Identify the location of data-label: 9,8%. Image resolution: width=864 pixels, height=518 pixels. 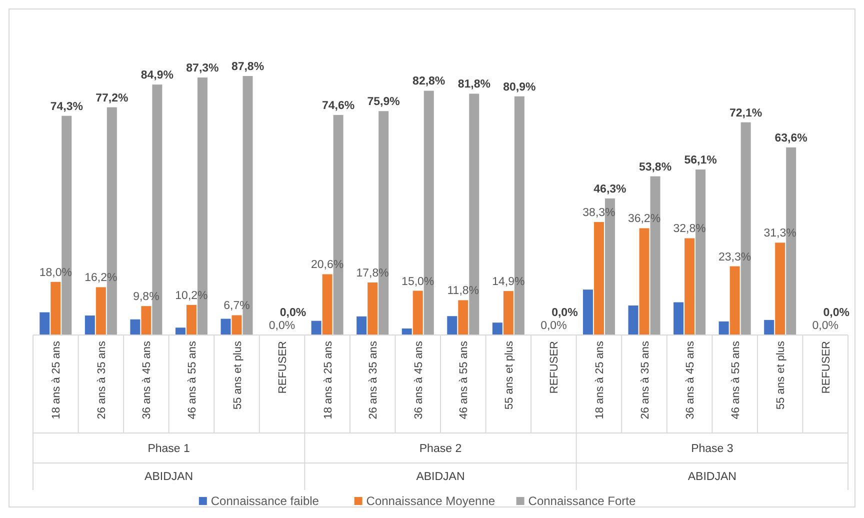
(146, 297).